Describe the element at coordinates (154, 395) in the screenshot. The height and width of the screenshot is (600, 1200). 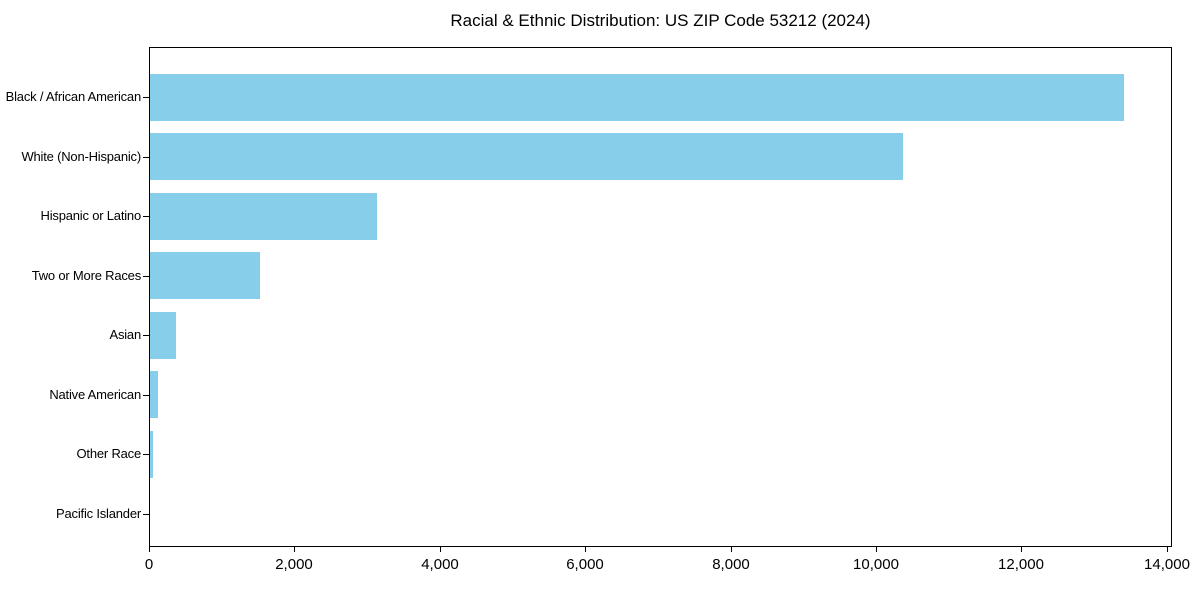
I see `bar-native-american` at that location.